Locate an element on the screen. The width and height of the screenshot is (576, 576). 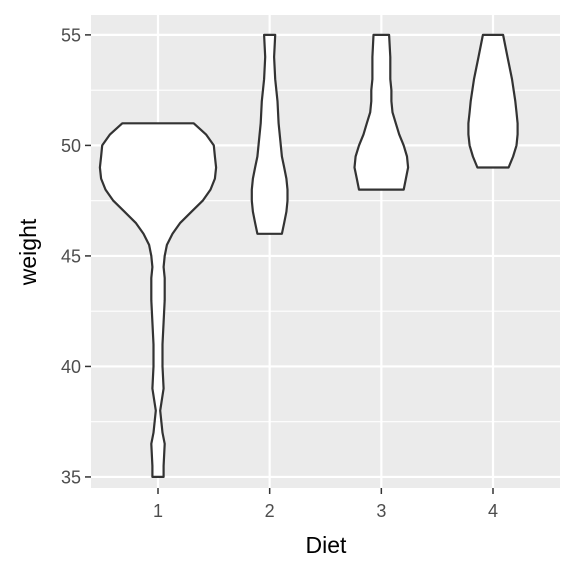
x-axis: 1 2 3 4 is located at coordinates (325, 504).